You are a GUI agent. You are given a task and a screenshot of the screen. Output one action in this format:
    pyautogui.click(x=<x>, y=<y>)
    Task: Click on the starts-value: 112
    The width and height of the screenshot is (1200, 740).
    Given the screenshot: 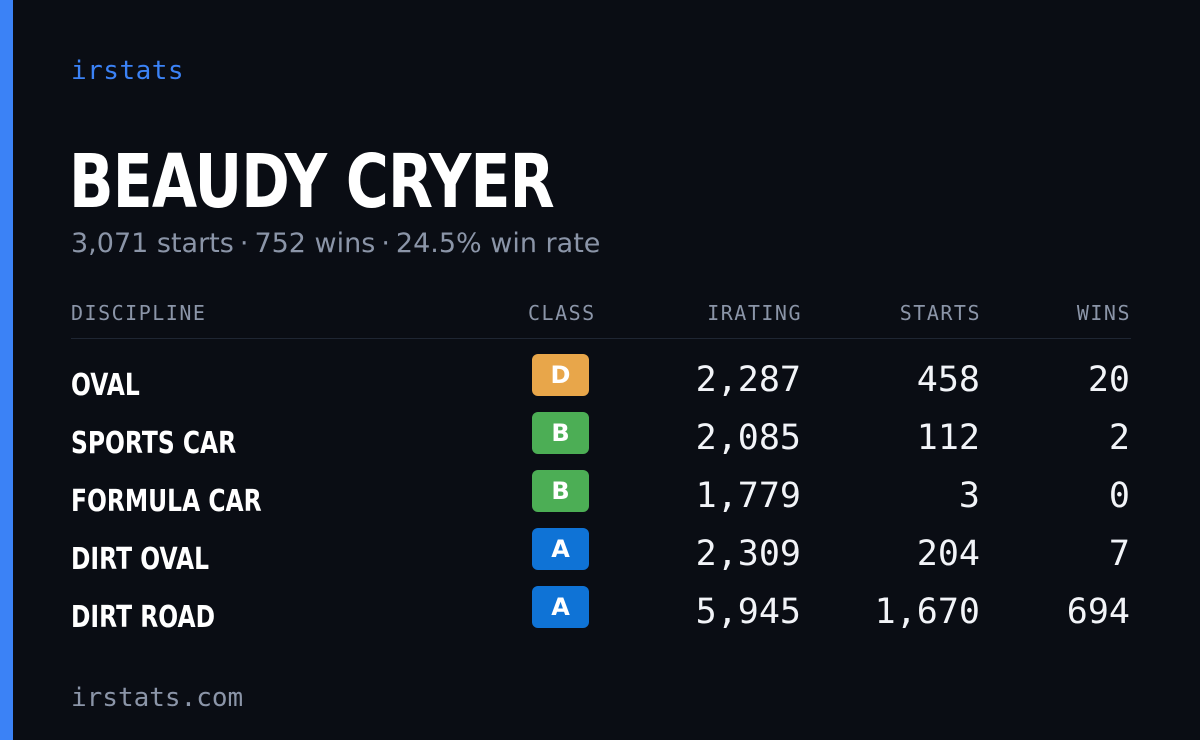 What is the action you would take?
    pyautogui.click(x=948, y=438)
    